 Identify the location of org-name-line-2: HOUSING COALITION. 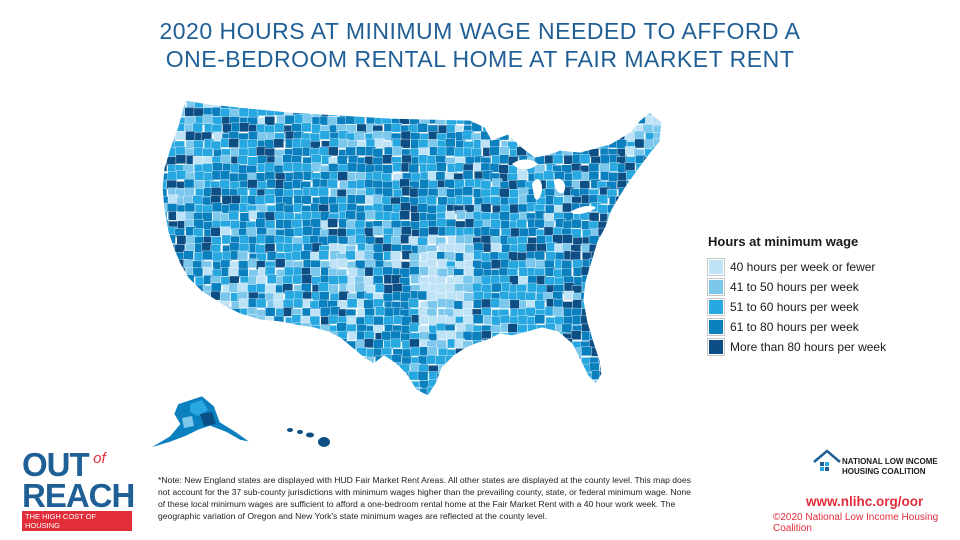
(884, 471).